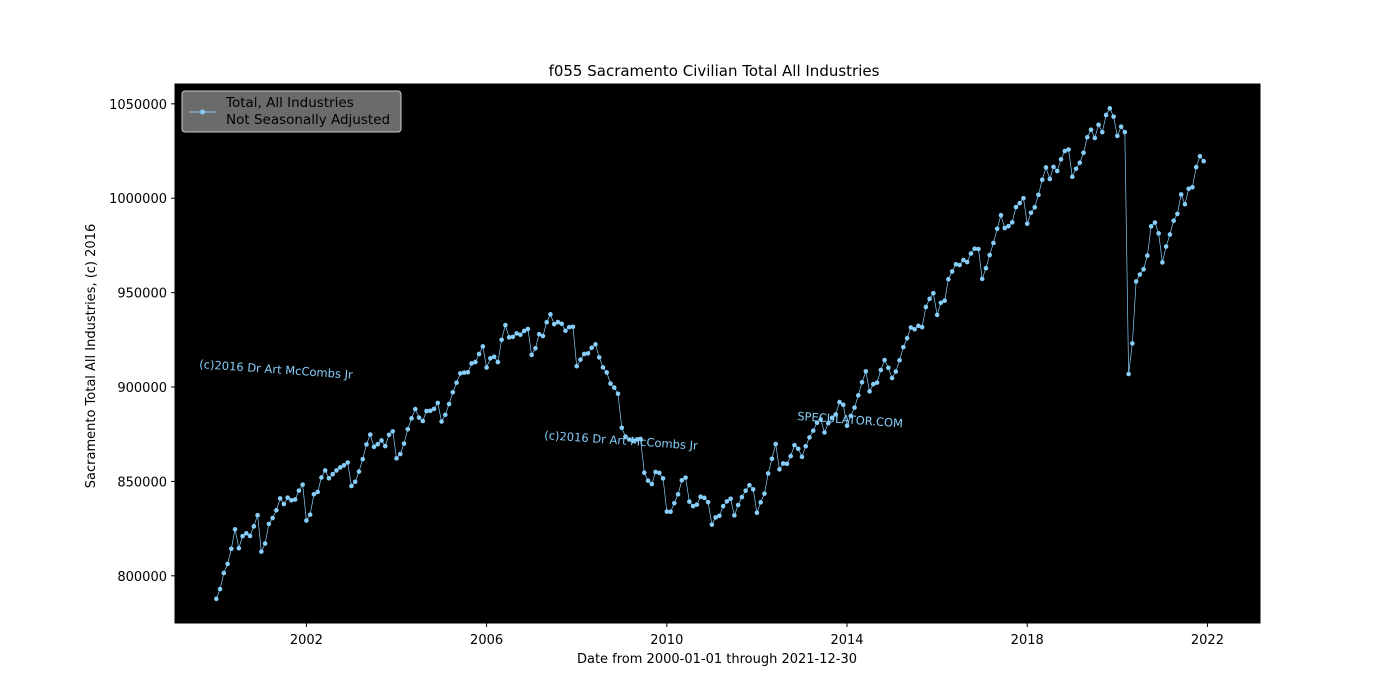 The height and width of the screenshot is (700, 1400). I want to click on x-tick-label: 2014, so click(846, 640).